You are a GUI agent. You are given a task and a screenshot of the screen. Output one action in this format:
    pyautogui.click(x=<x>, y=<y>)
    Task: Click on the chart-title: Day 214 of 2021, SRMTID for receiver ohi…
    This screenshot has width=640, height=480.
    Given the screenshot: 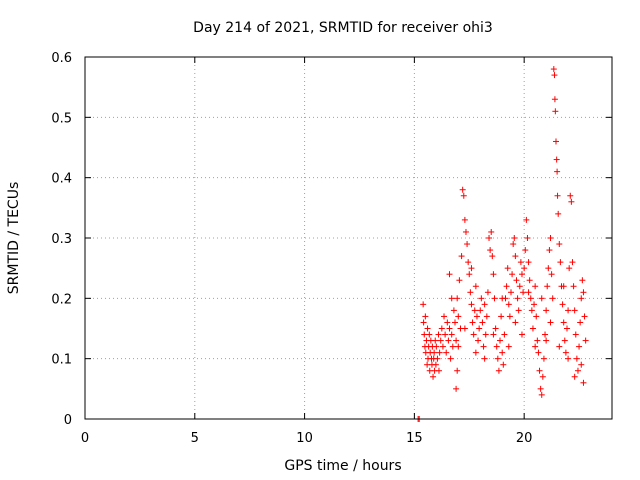 What is the action you would take?
    pyautogui.click(x=343, y=28)
    